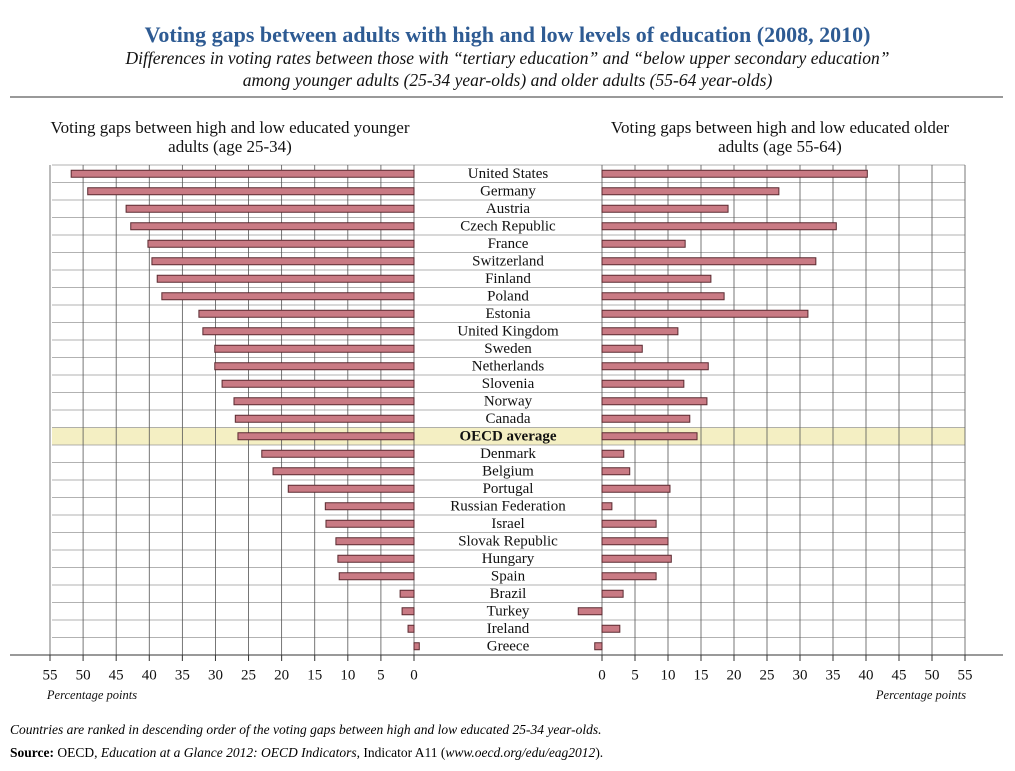 The image size is (1015, 771). What do you see at coordinates (508, 174) in the screenshot?
I see `category-label: United States` at bounding box center [508, 174].